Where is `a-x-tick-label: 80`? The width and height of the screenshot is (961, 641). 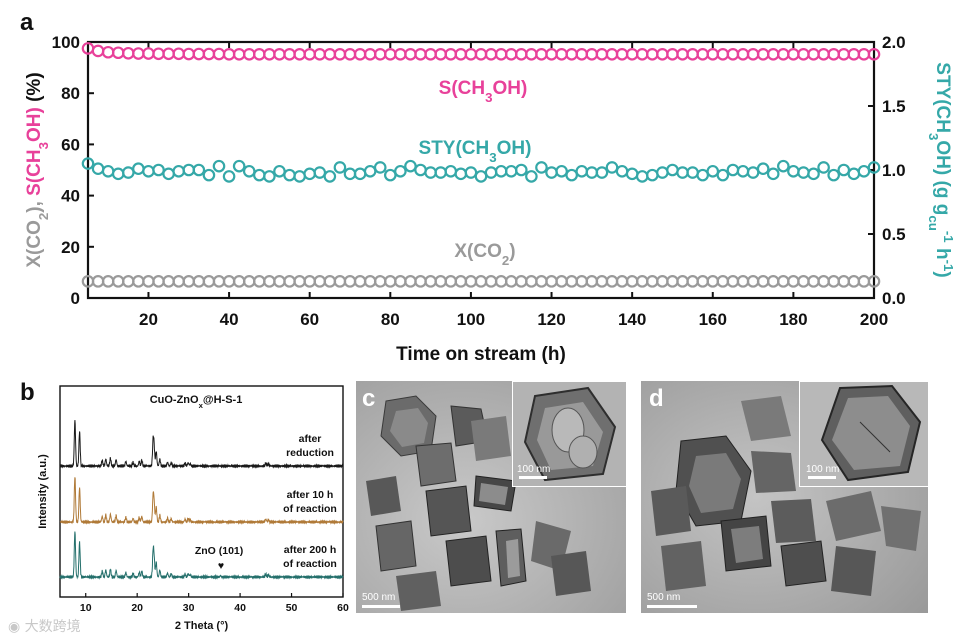
a-x-tick-label: 80 is located at coordinates (390, 319).